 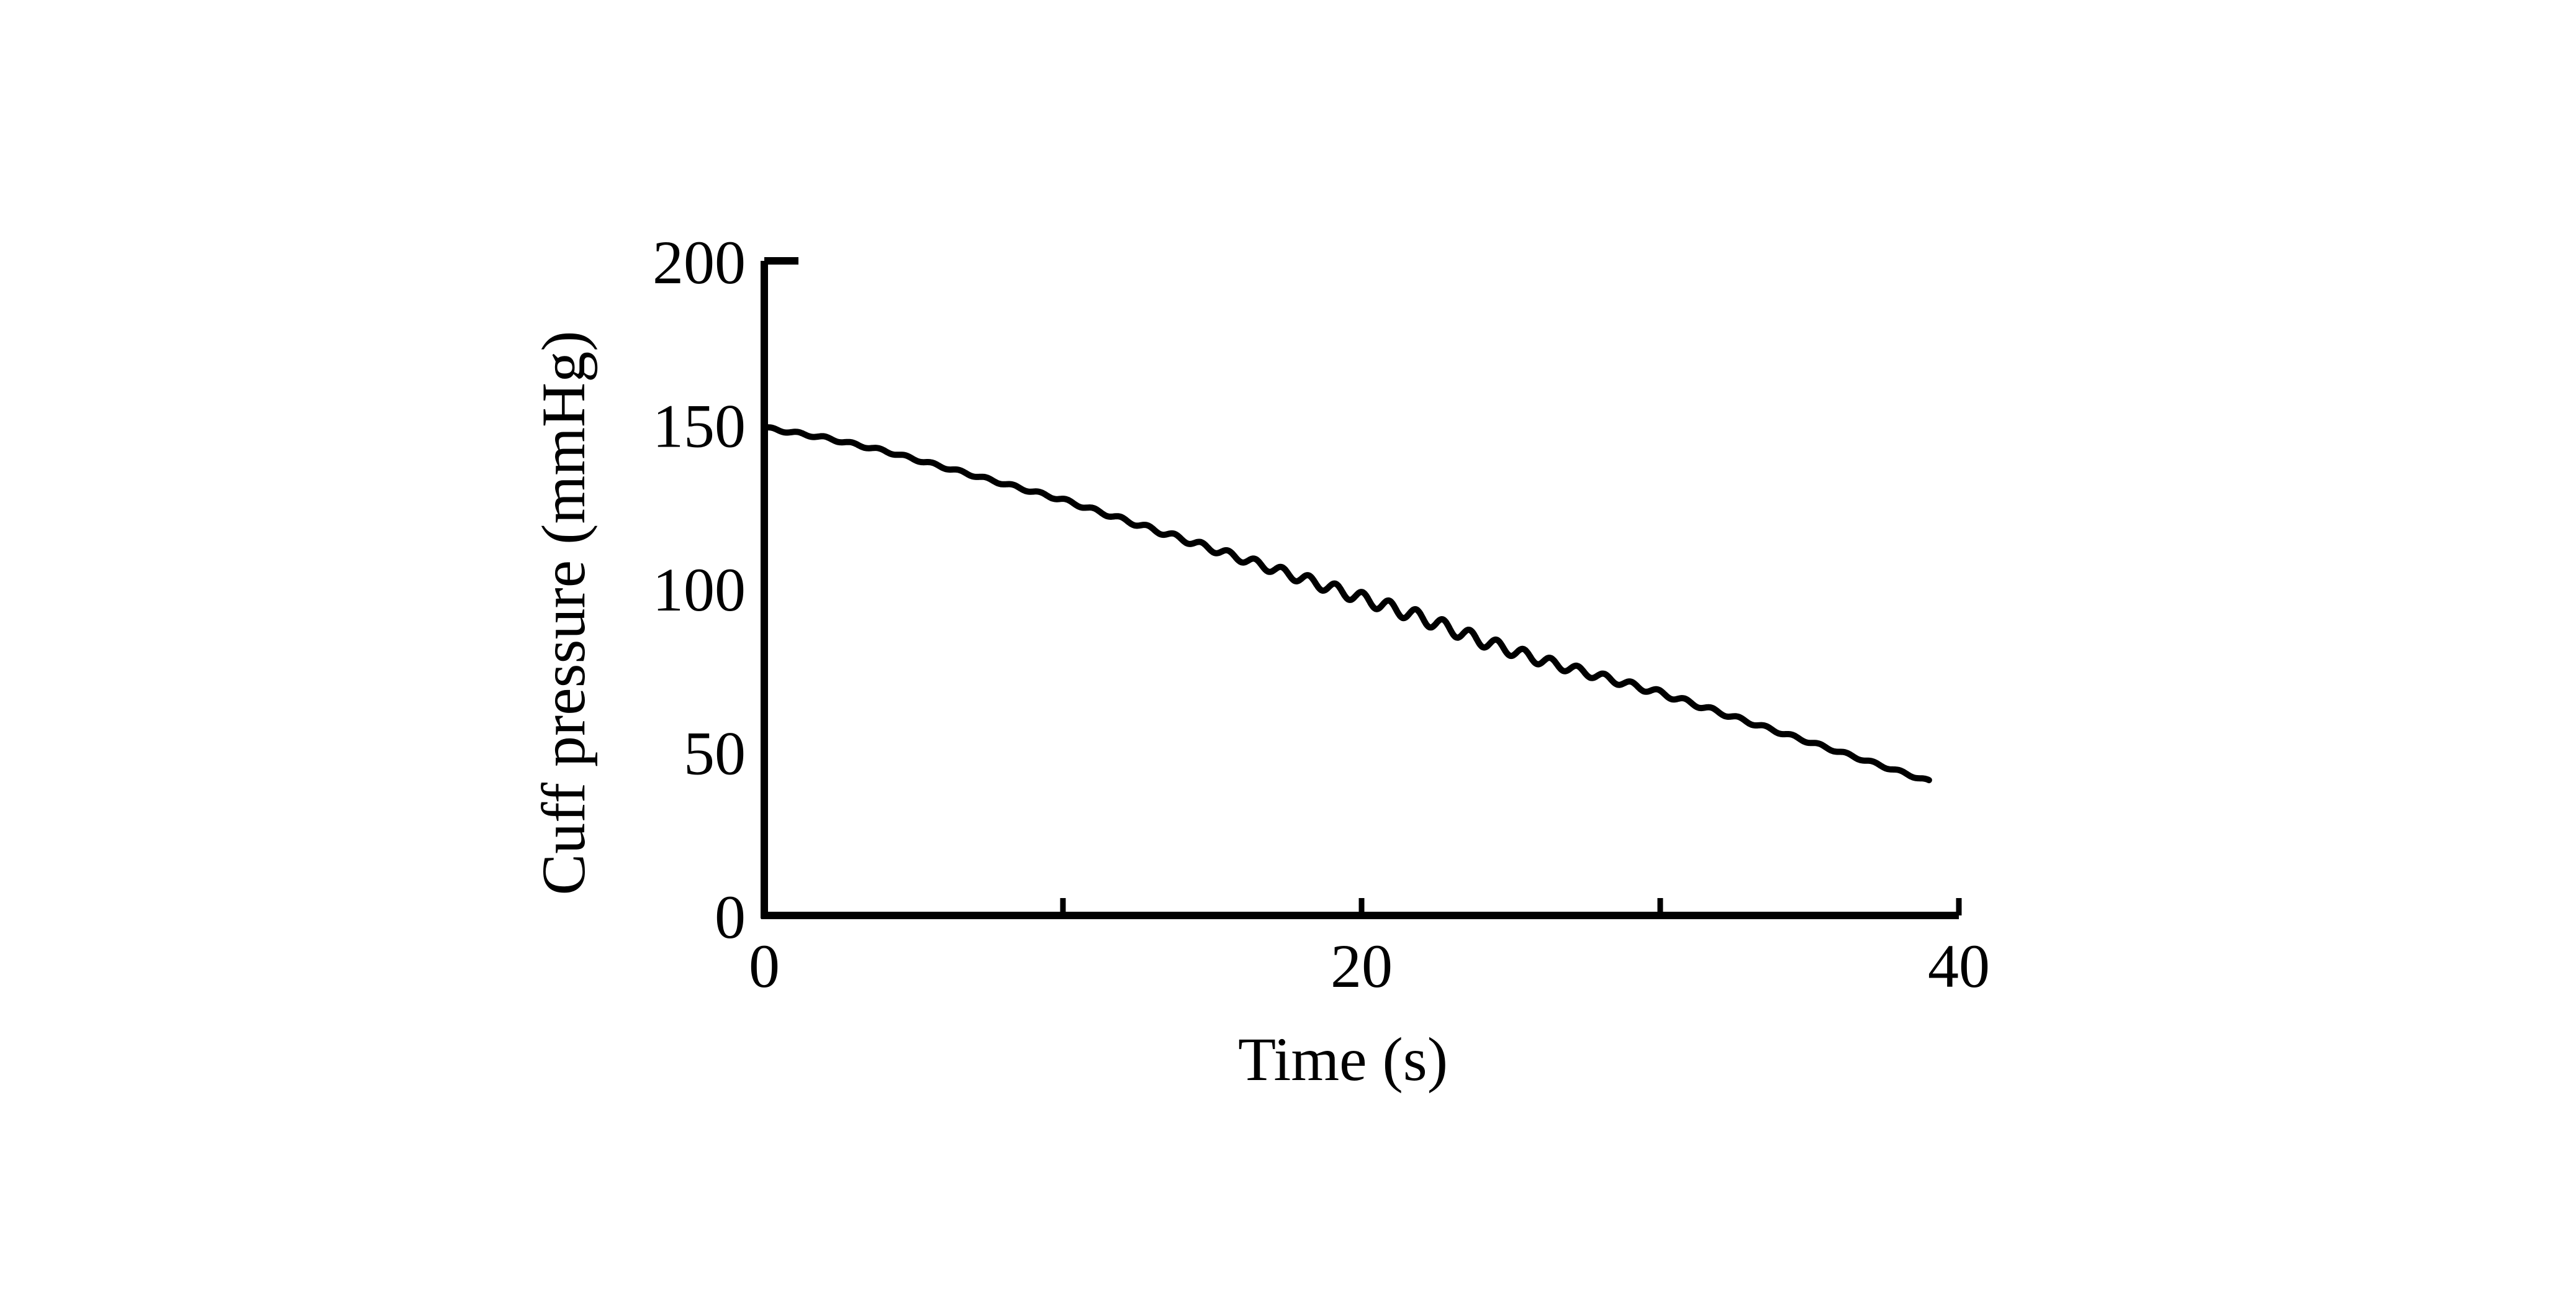 What do you see at coordinates (730, 917) in the screenshot?
I see `y-tick-label: 0` at bounding box center [730, 917].